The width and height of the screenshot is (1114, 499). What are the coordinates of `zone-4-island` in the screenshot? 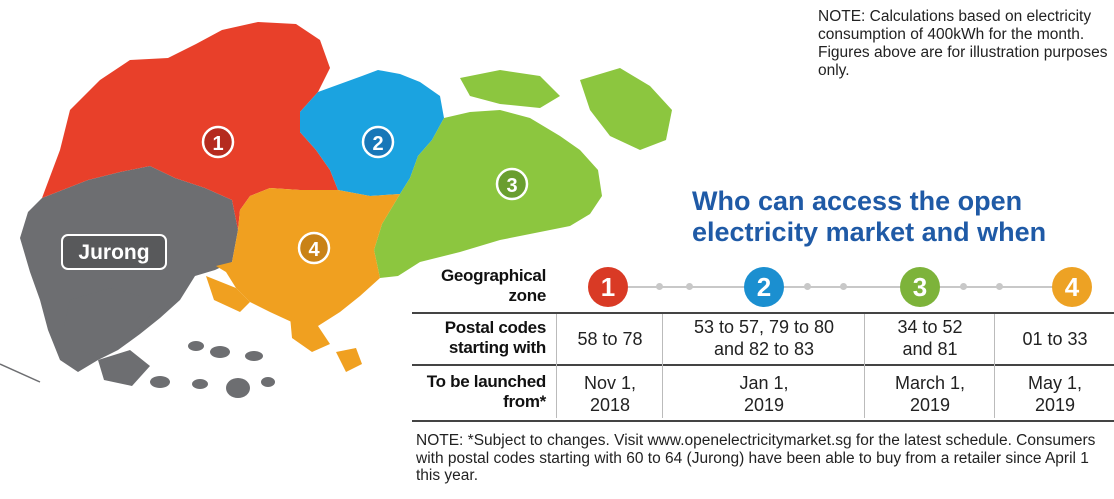 It's located at (310, 334).